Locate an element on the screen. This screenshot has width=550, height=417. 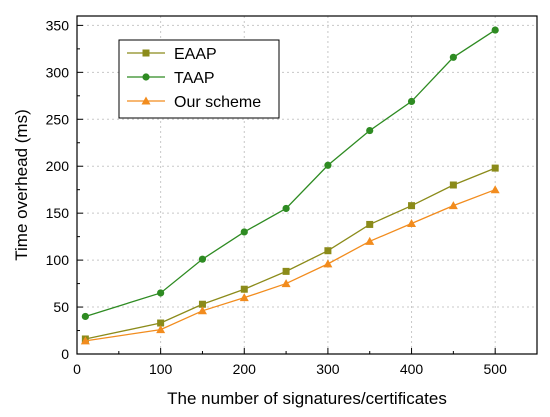
y-tick-label: 150 is located at coordinates (58, 213).